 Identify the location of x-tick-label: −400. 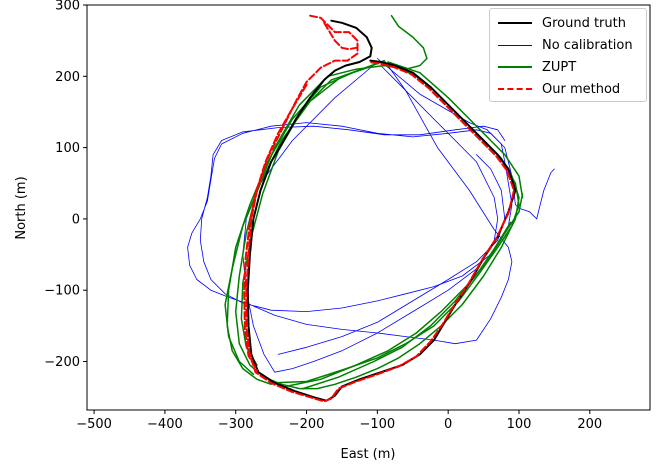
(165, 424).